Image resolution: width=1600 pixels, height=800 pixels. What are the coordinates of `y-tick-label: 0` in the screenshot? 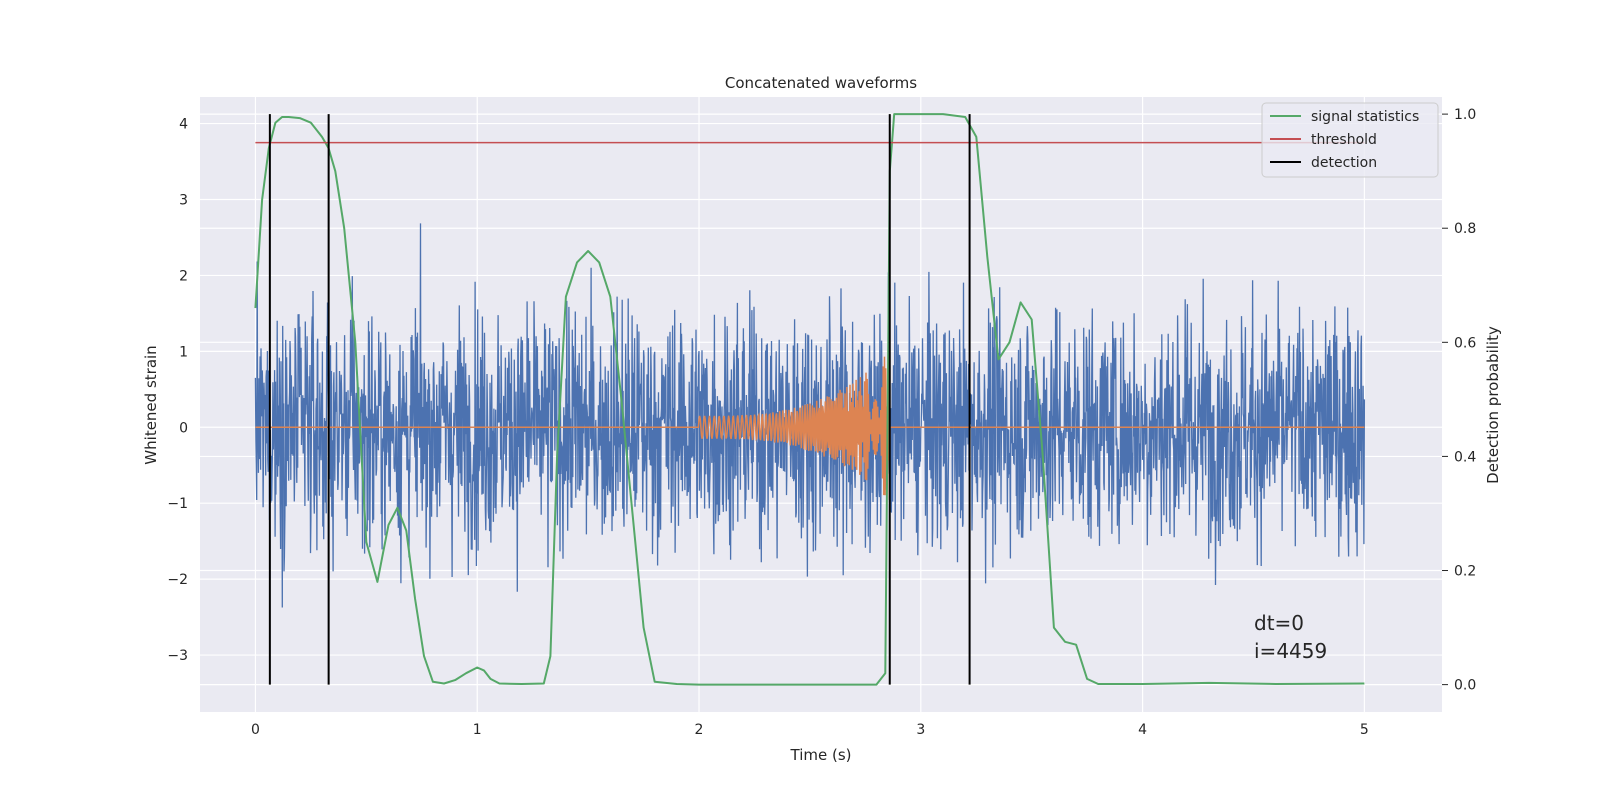 It's located at (183, 428).